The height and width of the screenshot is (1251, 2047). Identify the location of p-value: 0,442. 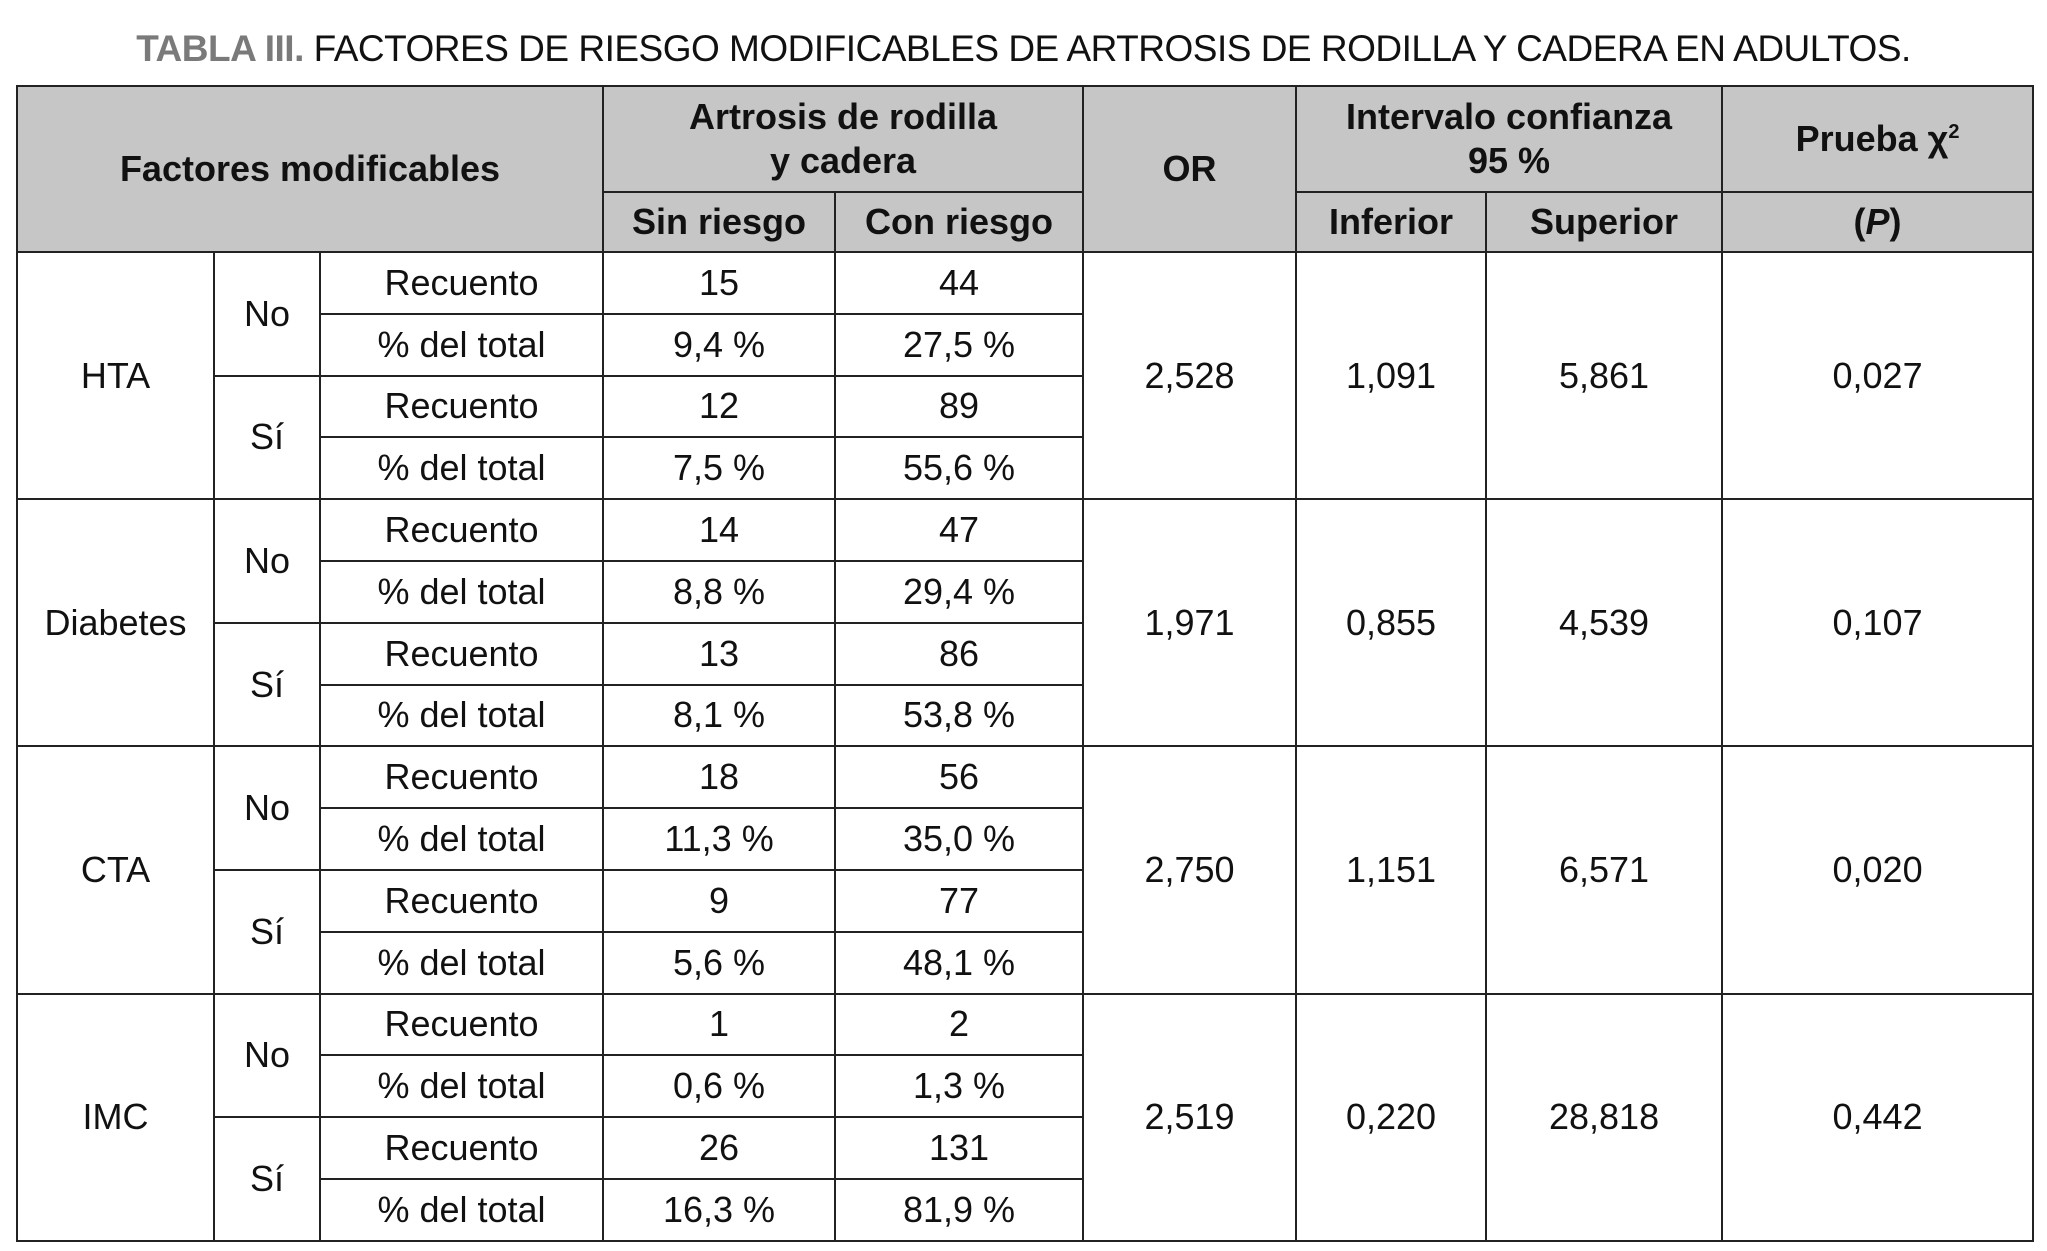
(1878, 1117).